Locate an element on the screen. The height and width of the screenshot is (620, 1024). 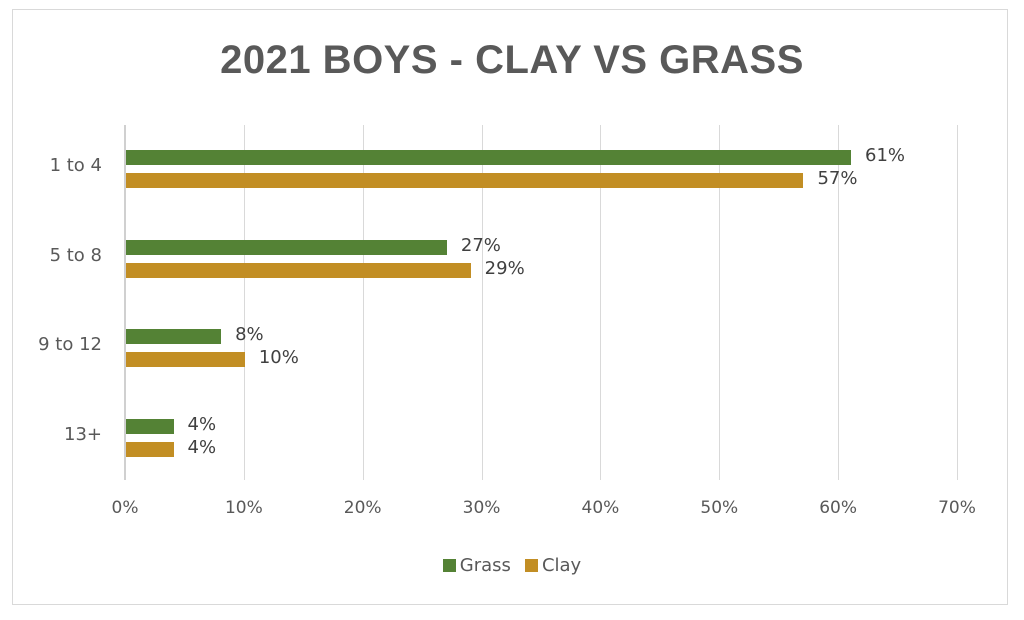
x-tick-label: 10% is located at coordinates (243, 508).